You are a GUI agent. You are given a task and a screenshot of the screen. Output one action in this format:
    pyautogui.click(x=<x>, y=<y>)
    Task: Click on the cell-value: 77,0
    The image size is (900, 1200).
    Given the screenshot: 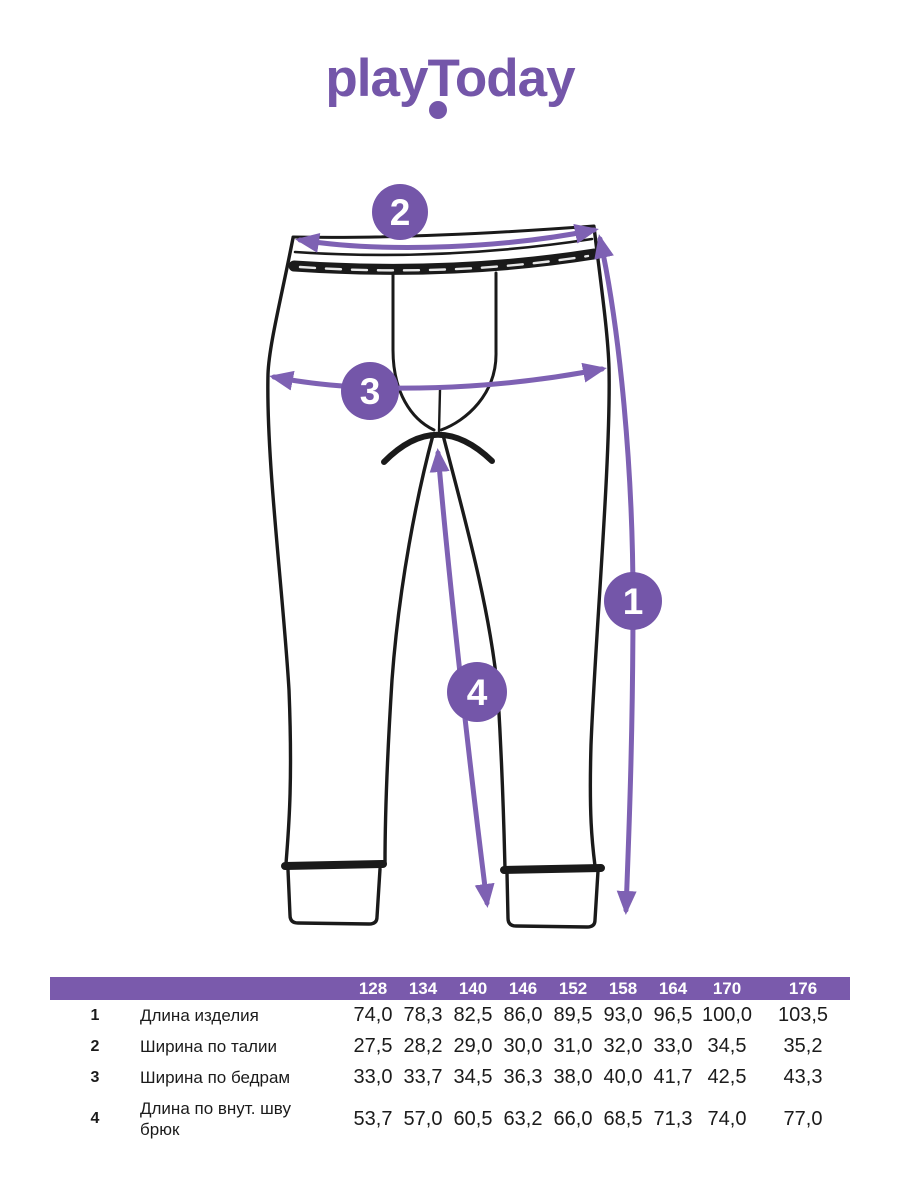 What is the action you would take?
    pyautogui.click(x=803, y=1118)
    